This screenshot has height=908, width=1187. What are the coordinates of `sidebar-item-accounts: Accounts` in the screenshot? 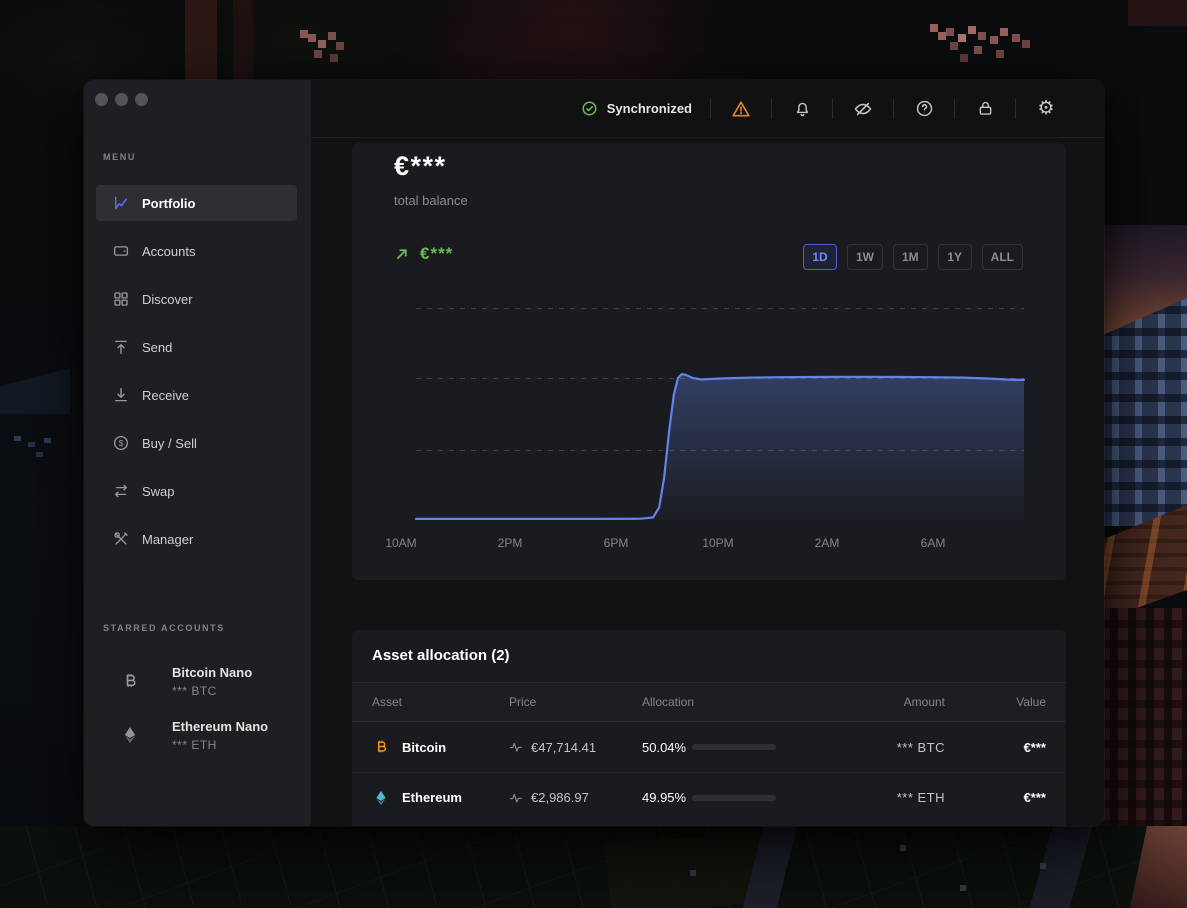 It's located at (196, 251).